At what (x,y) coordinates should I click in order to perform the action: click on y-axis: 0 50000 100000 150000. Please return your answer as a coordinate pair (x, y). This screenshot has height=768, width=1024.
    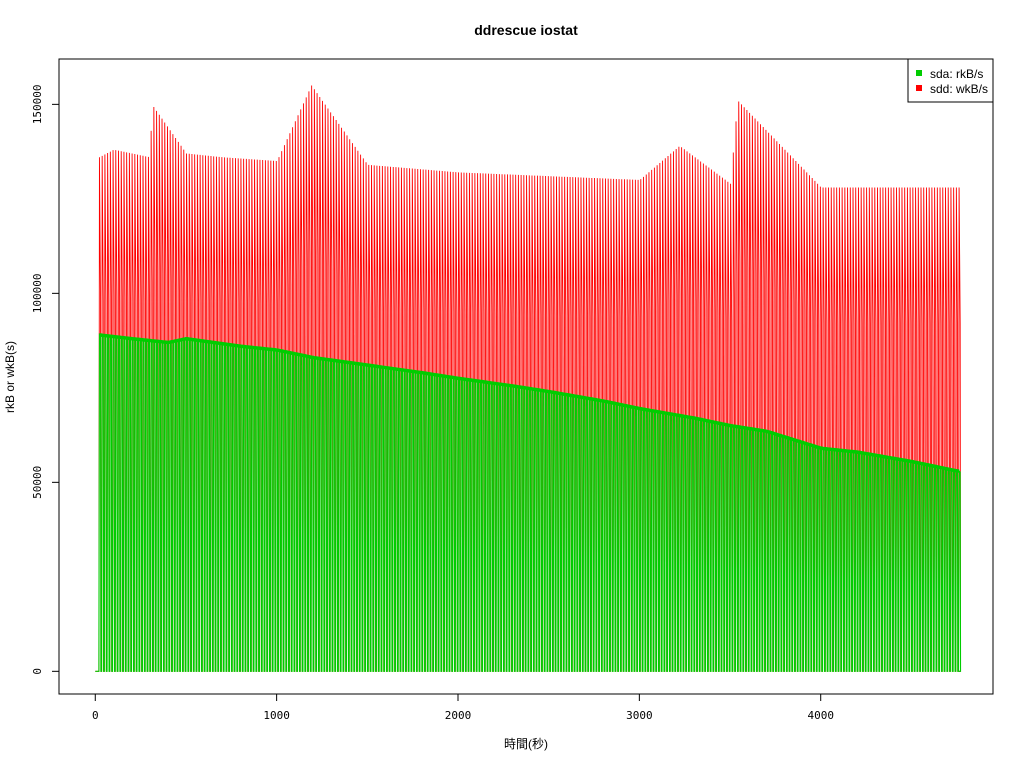
    Looking at the image, I should click on (45, 379).